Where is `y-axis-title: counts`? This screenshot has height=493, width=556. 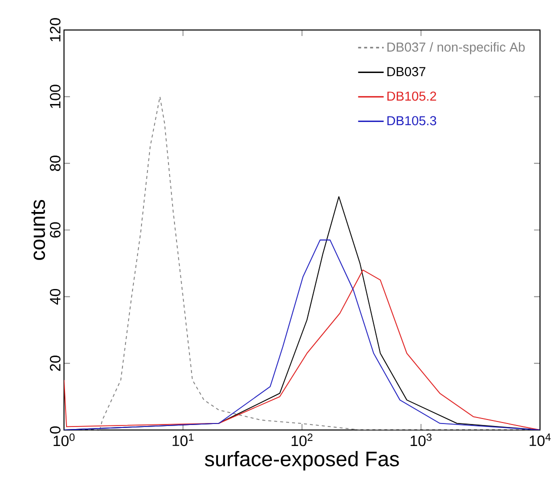
y-axis-title: counts is located at coordinates (38, 230).